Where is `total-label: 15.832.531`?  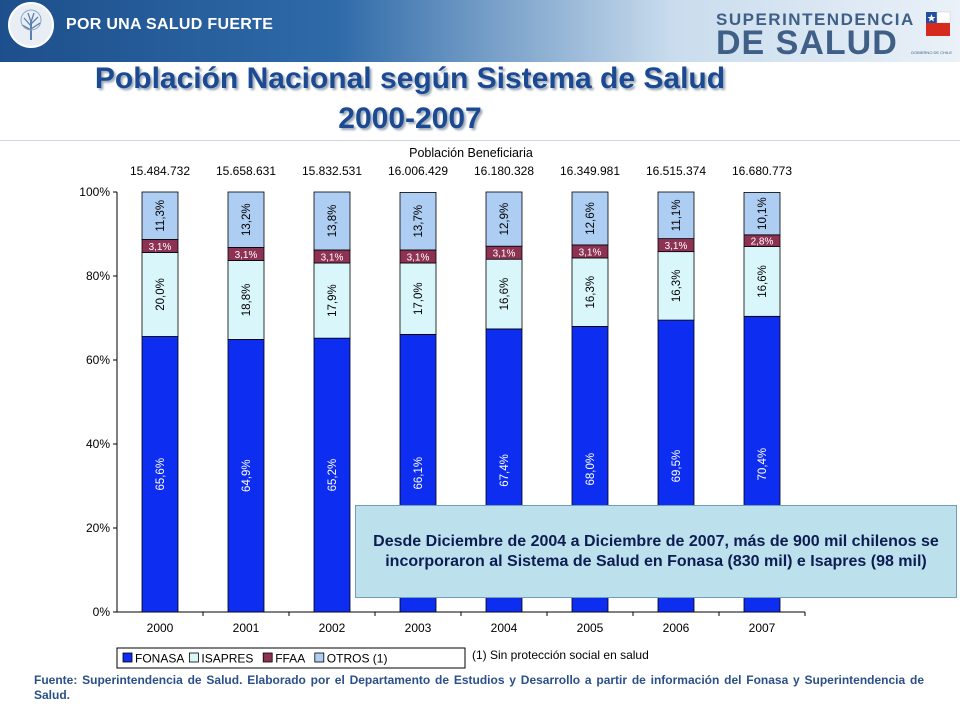 total-label: 15.832.531 is located at coordinates (332, 171).